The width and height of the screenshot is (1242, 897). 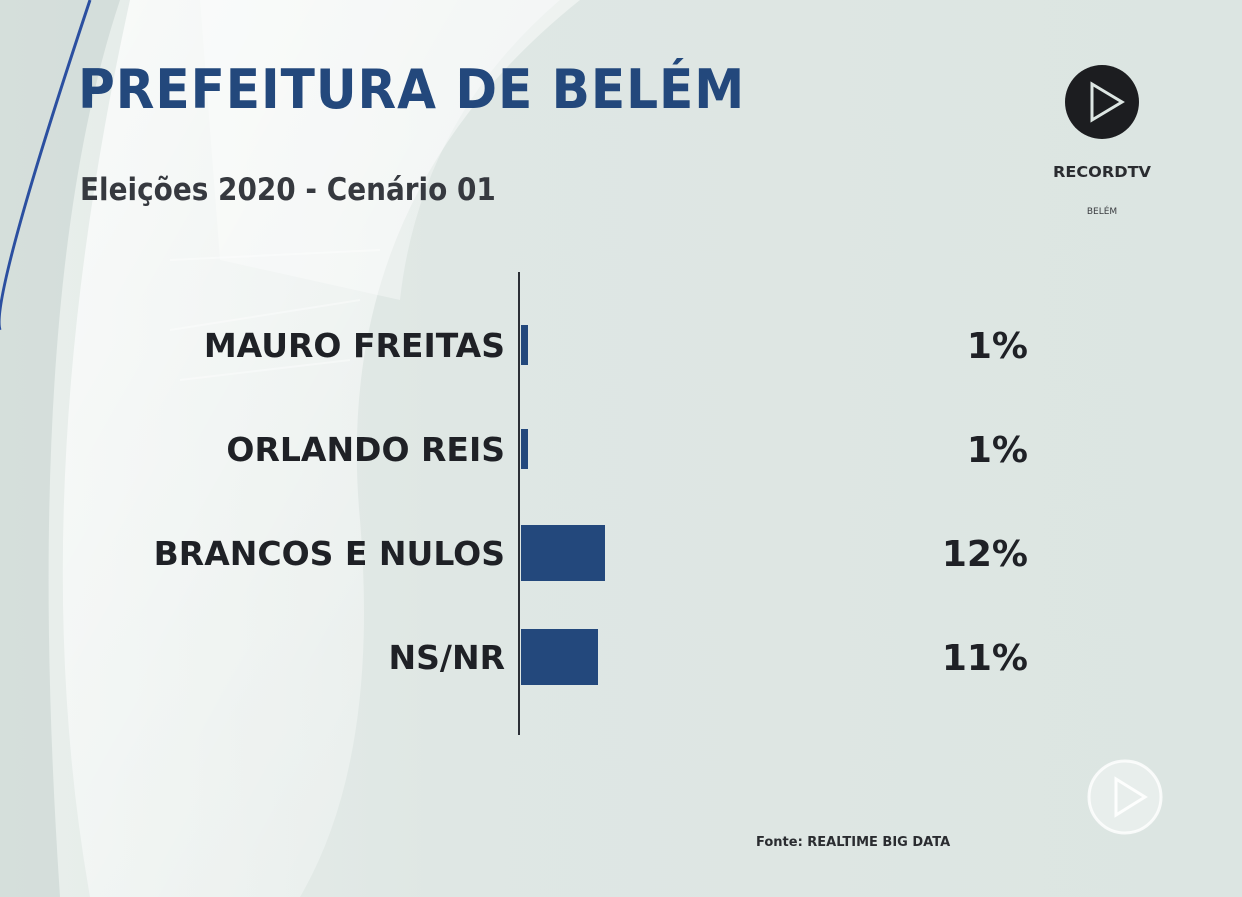 What do you see at coordinates (329, 553) in the screenshot?
I see `category-label-brancos-e-nulos: BRANCOS E NULOS` at bounding box center [329, 553].